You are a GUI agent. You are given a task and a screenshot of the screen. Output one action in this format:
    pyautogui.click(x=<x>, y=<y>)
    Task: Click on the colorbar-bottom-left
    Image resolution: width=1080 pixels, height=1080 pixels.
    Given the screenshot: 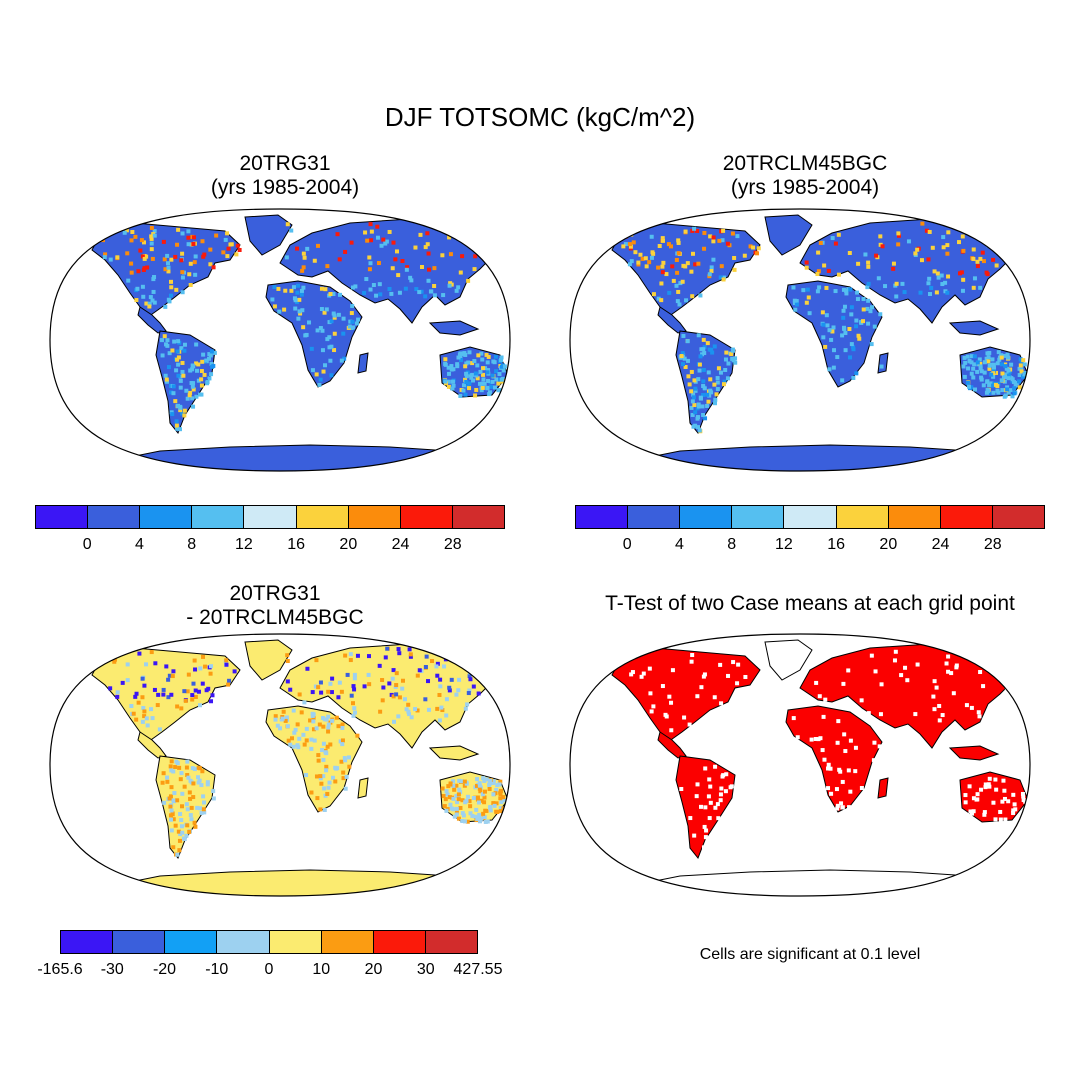 What is the action you would take?
    pyautogui.click(x=269, y=942)
    